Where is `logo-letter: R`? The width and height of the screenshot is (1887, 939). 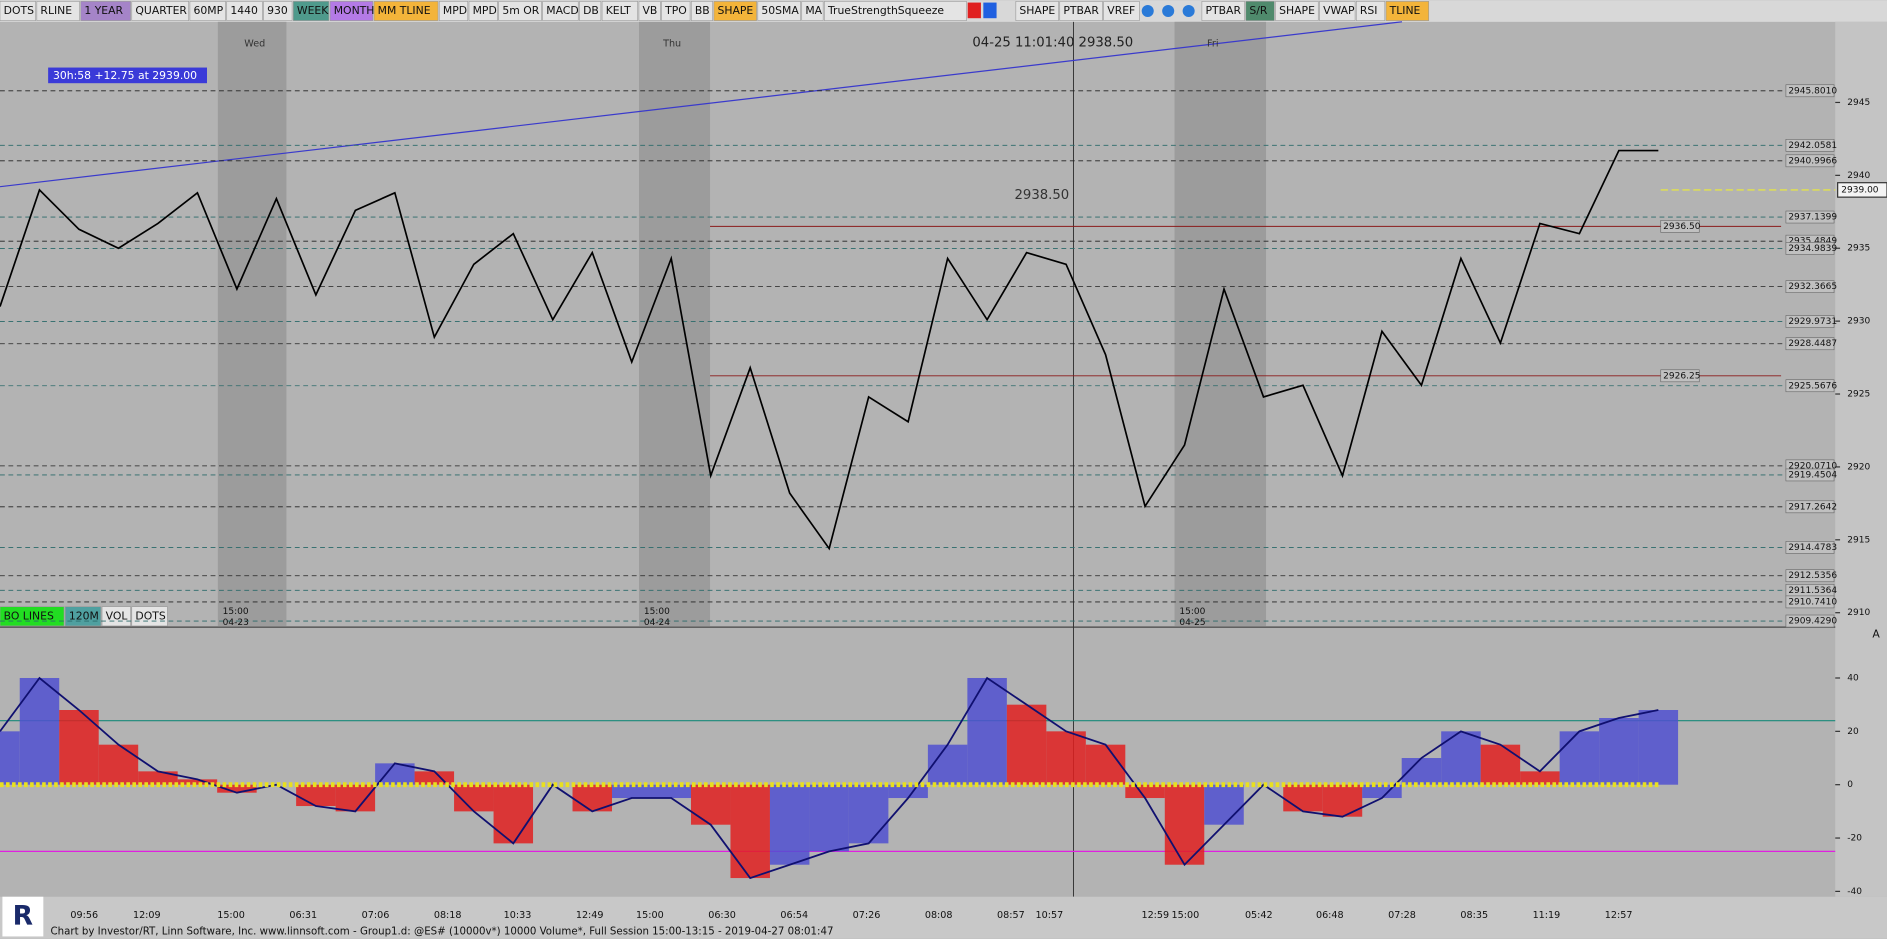 logo-letter: R is located at coordinates (23, 916).